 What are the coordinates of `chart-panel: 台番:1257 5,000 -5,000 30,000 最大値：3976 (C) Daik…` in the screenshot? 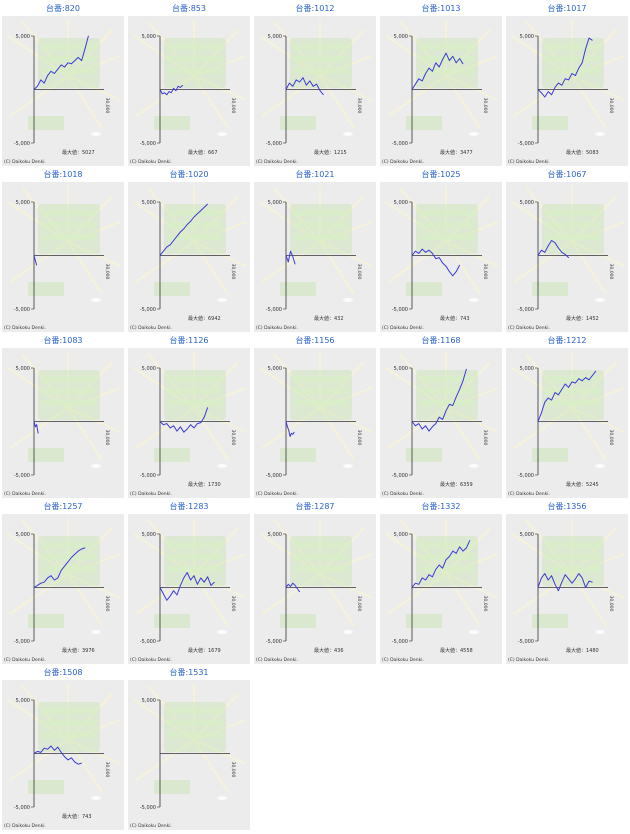 It's located at (63, 582).